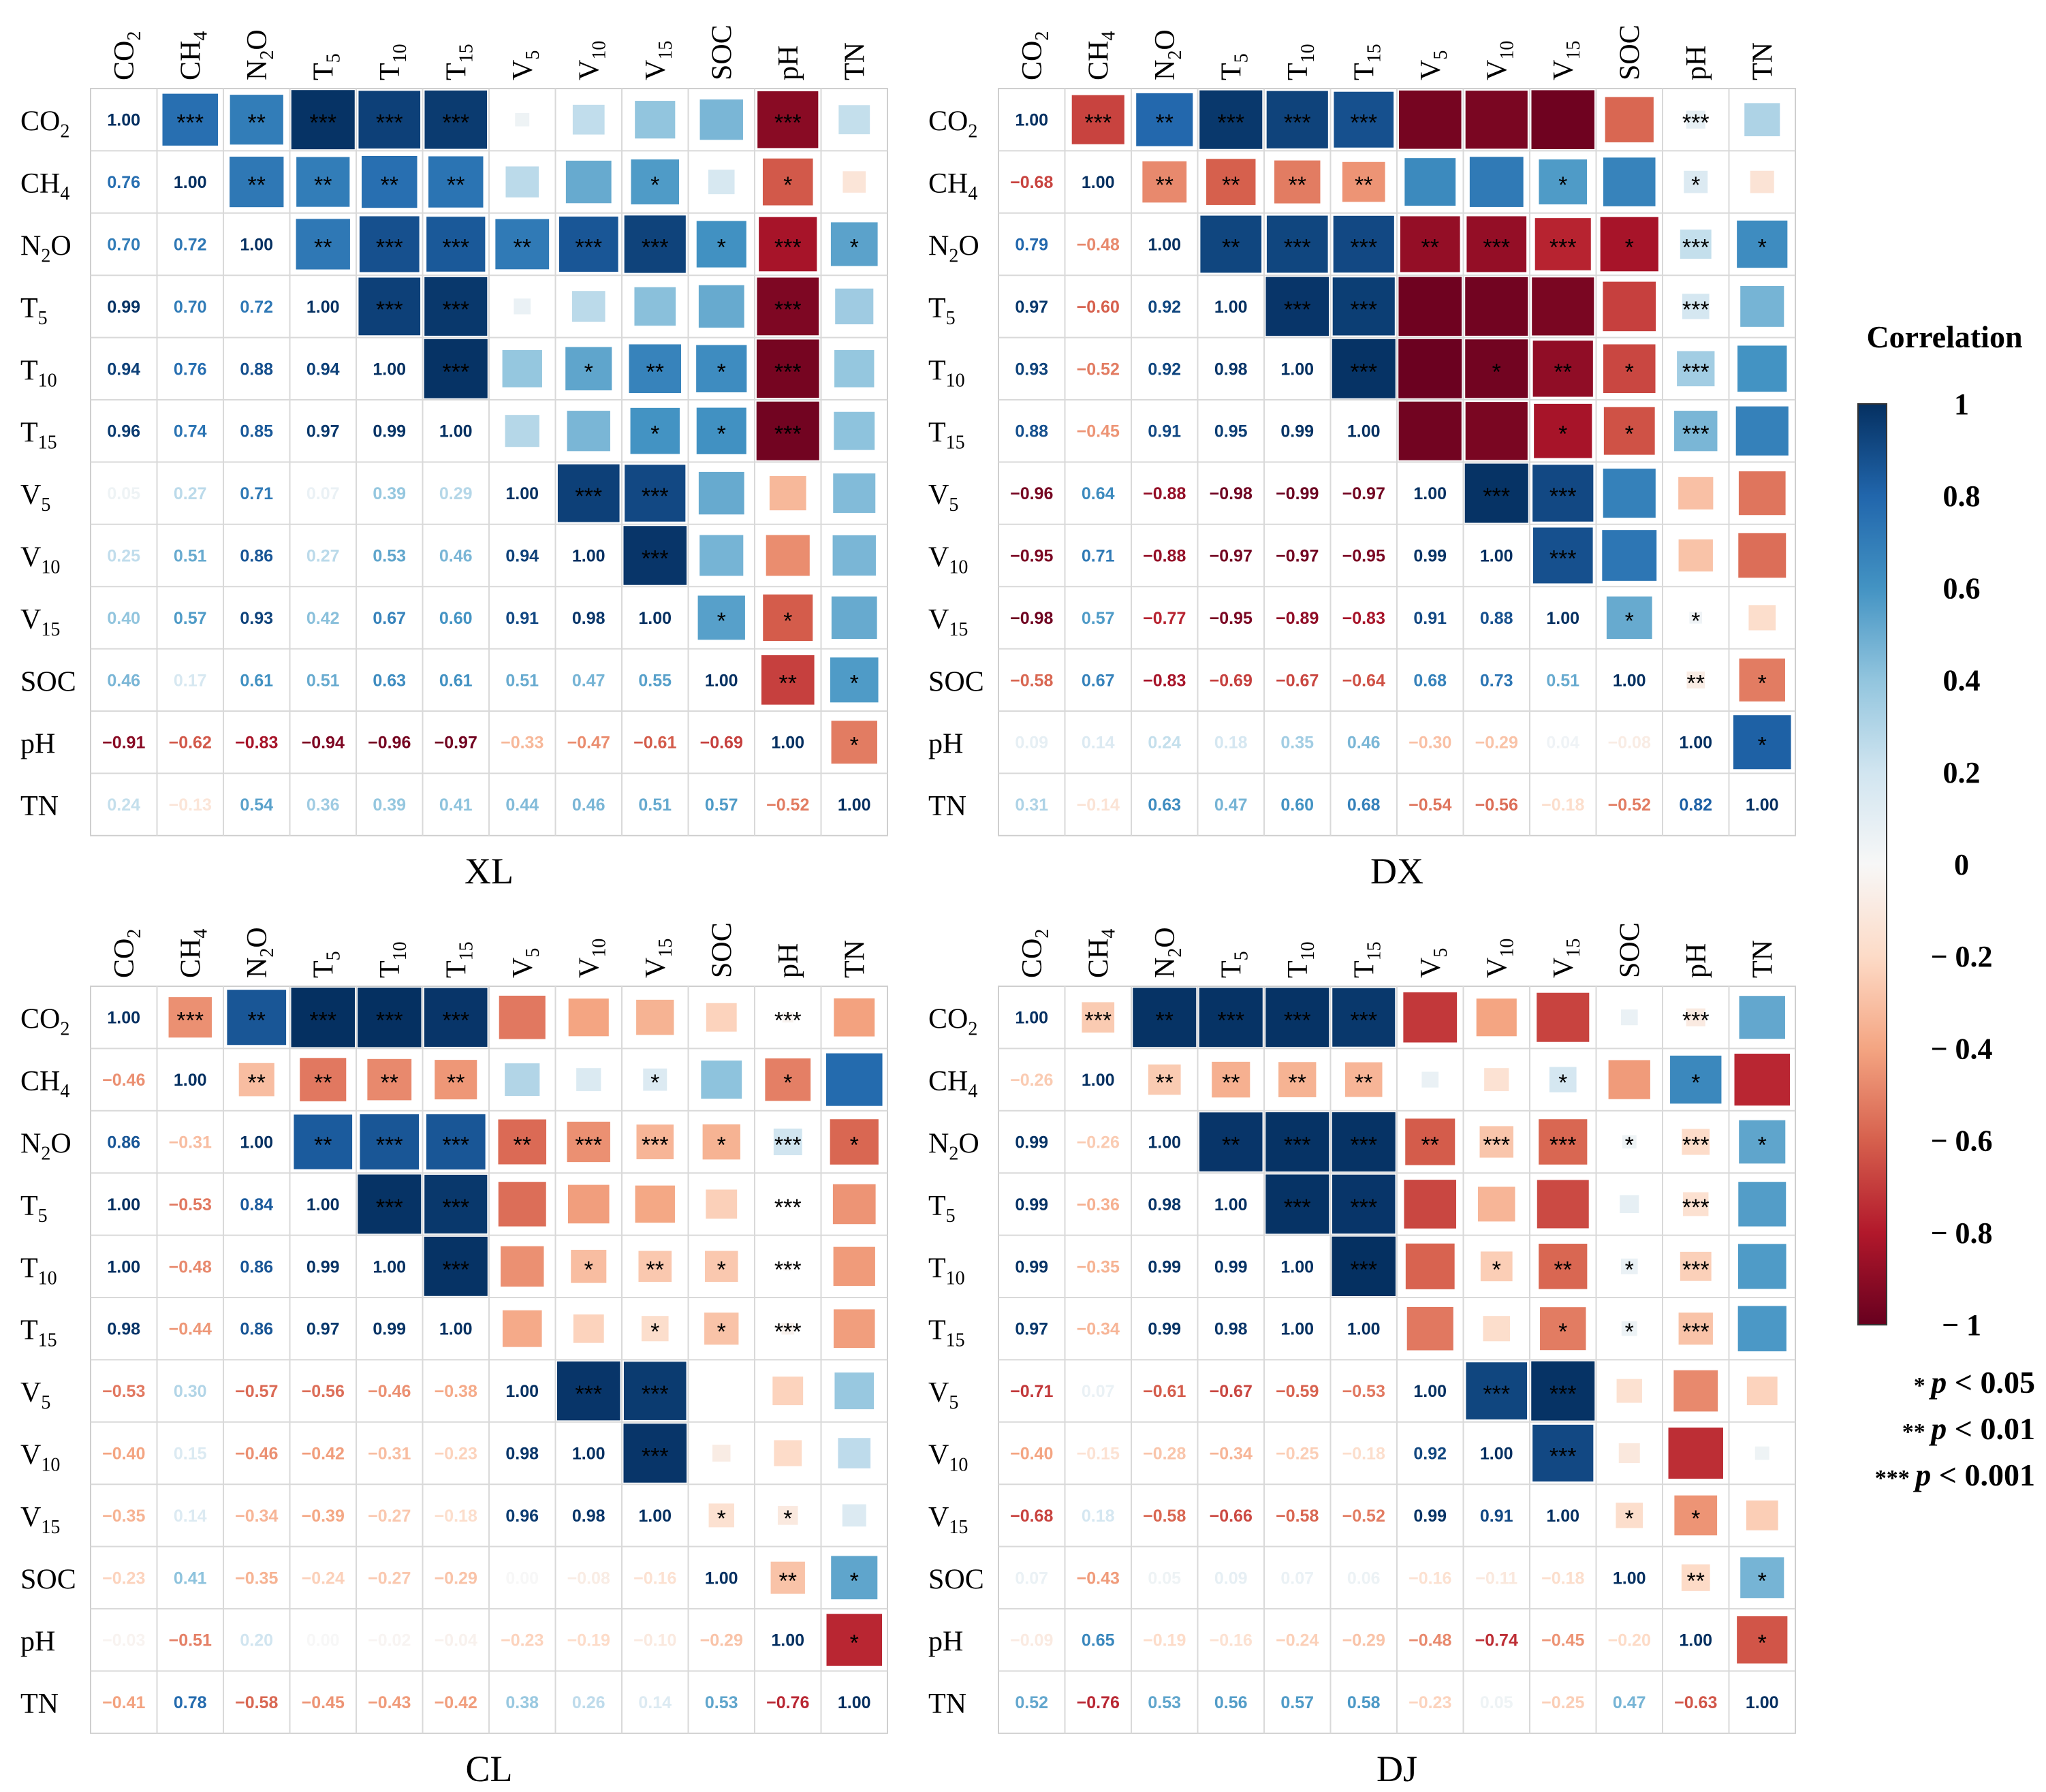  What do you see at coordinates (256, 1266) in the screenshot?
I see `corr-value: 0.86` at bounding box center [256, 1266].